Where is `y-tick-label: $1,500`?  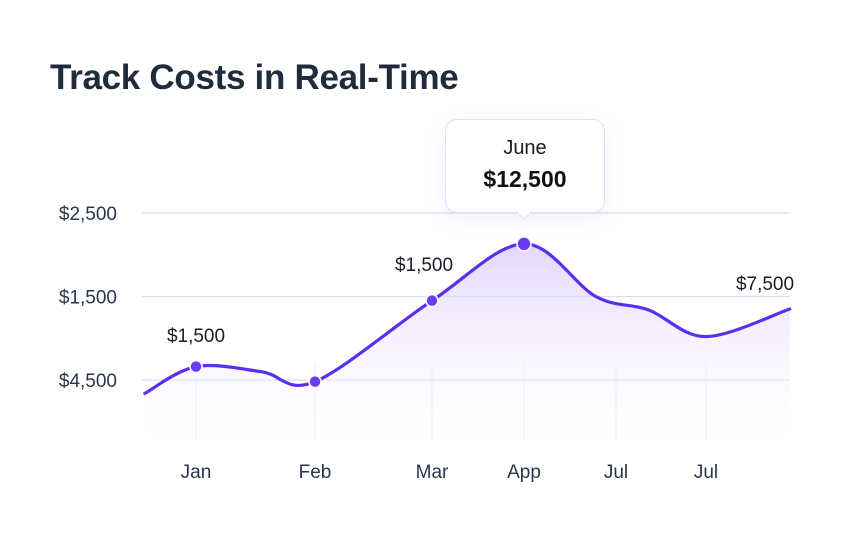
y-tick-label: $1,500 is located at coordinates (88, 298).